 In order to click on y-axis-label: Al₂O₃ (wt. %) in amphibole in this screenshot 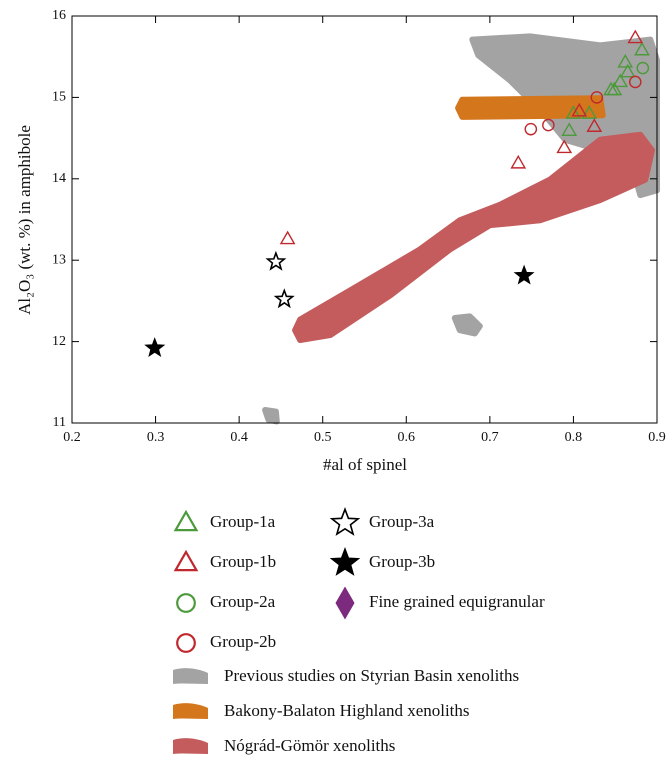, I will do `click(24, 220)`.